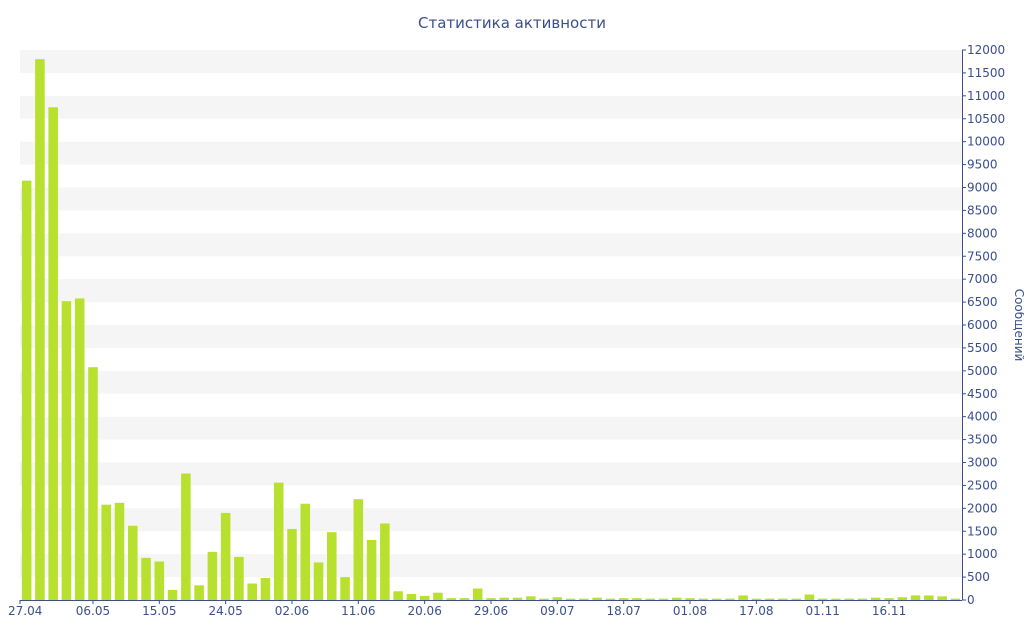 The width and height of the screenshot is (1024, 640). Describe the element at coordinates (424, 611) in the screenshot. I see `x-tick-label: 20.06` at that location.